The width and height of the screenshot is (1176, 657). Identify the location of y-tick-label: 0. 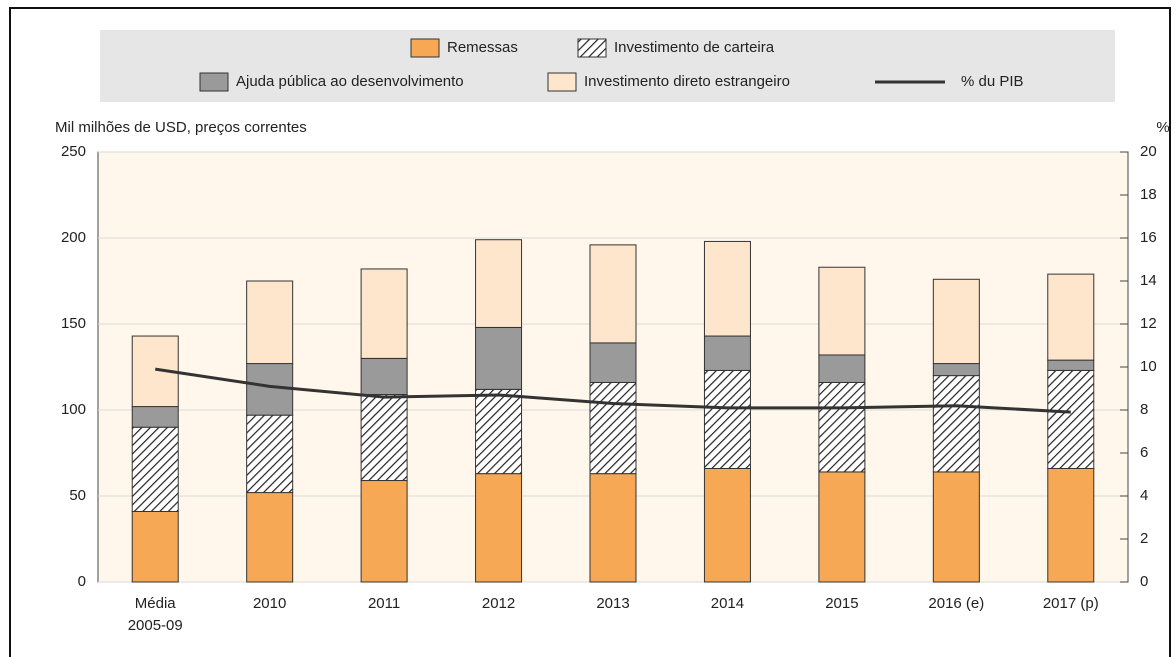
(82, 581).